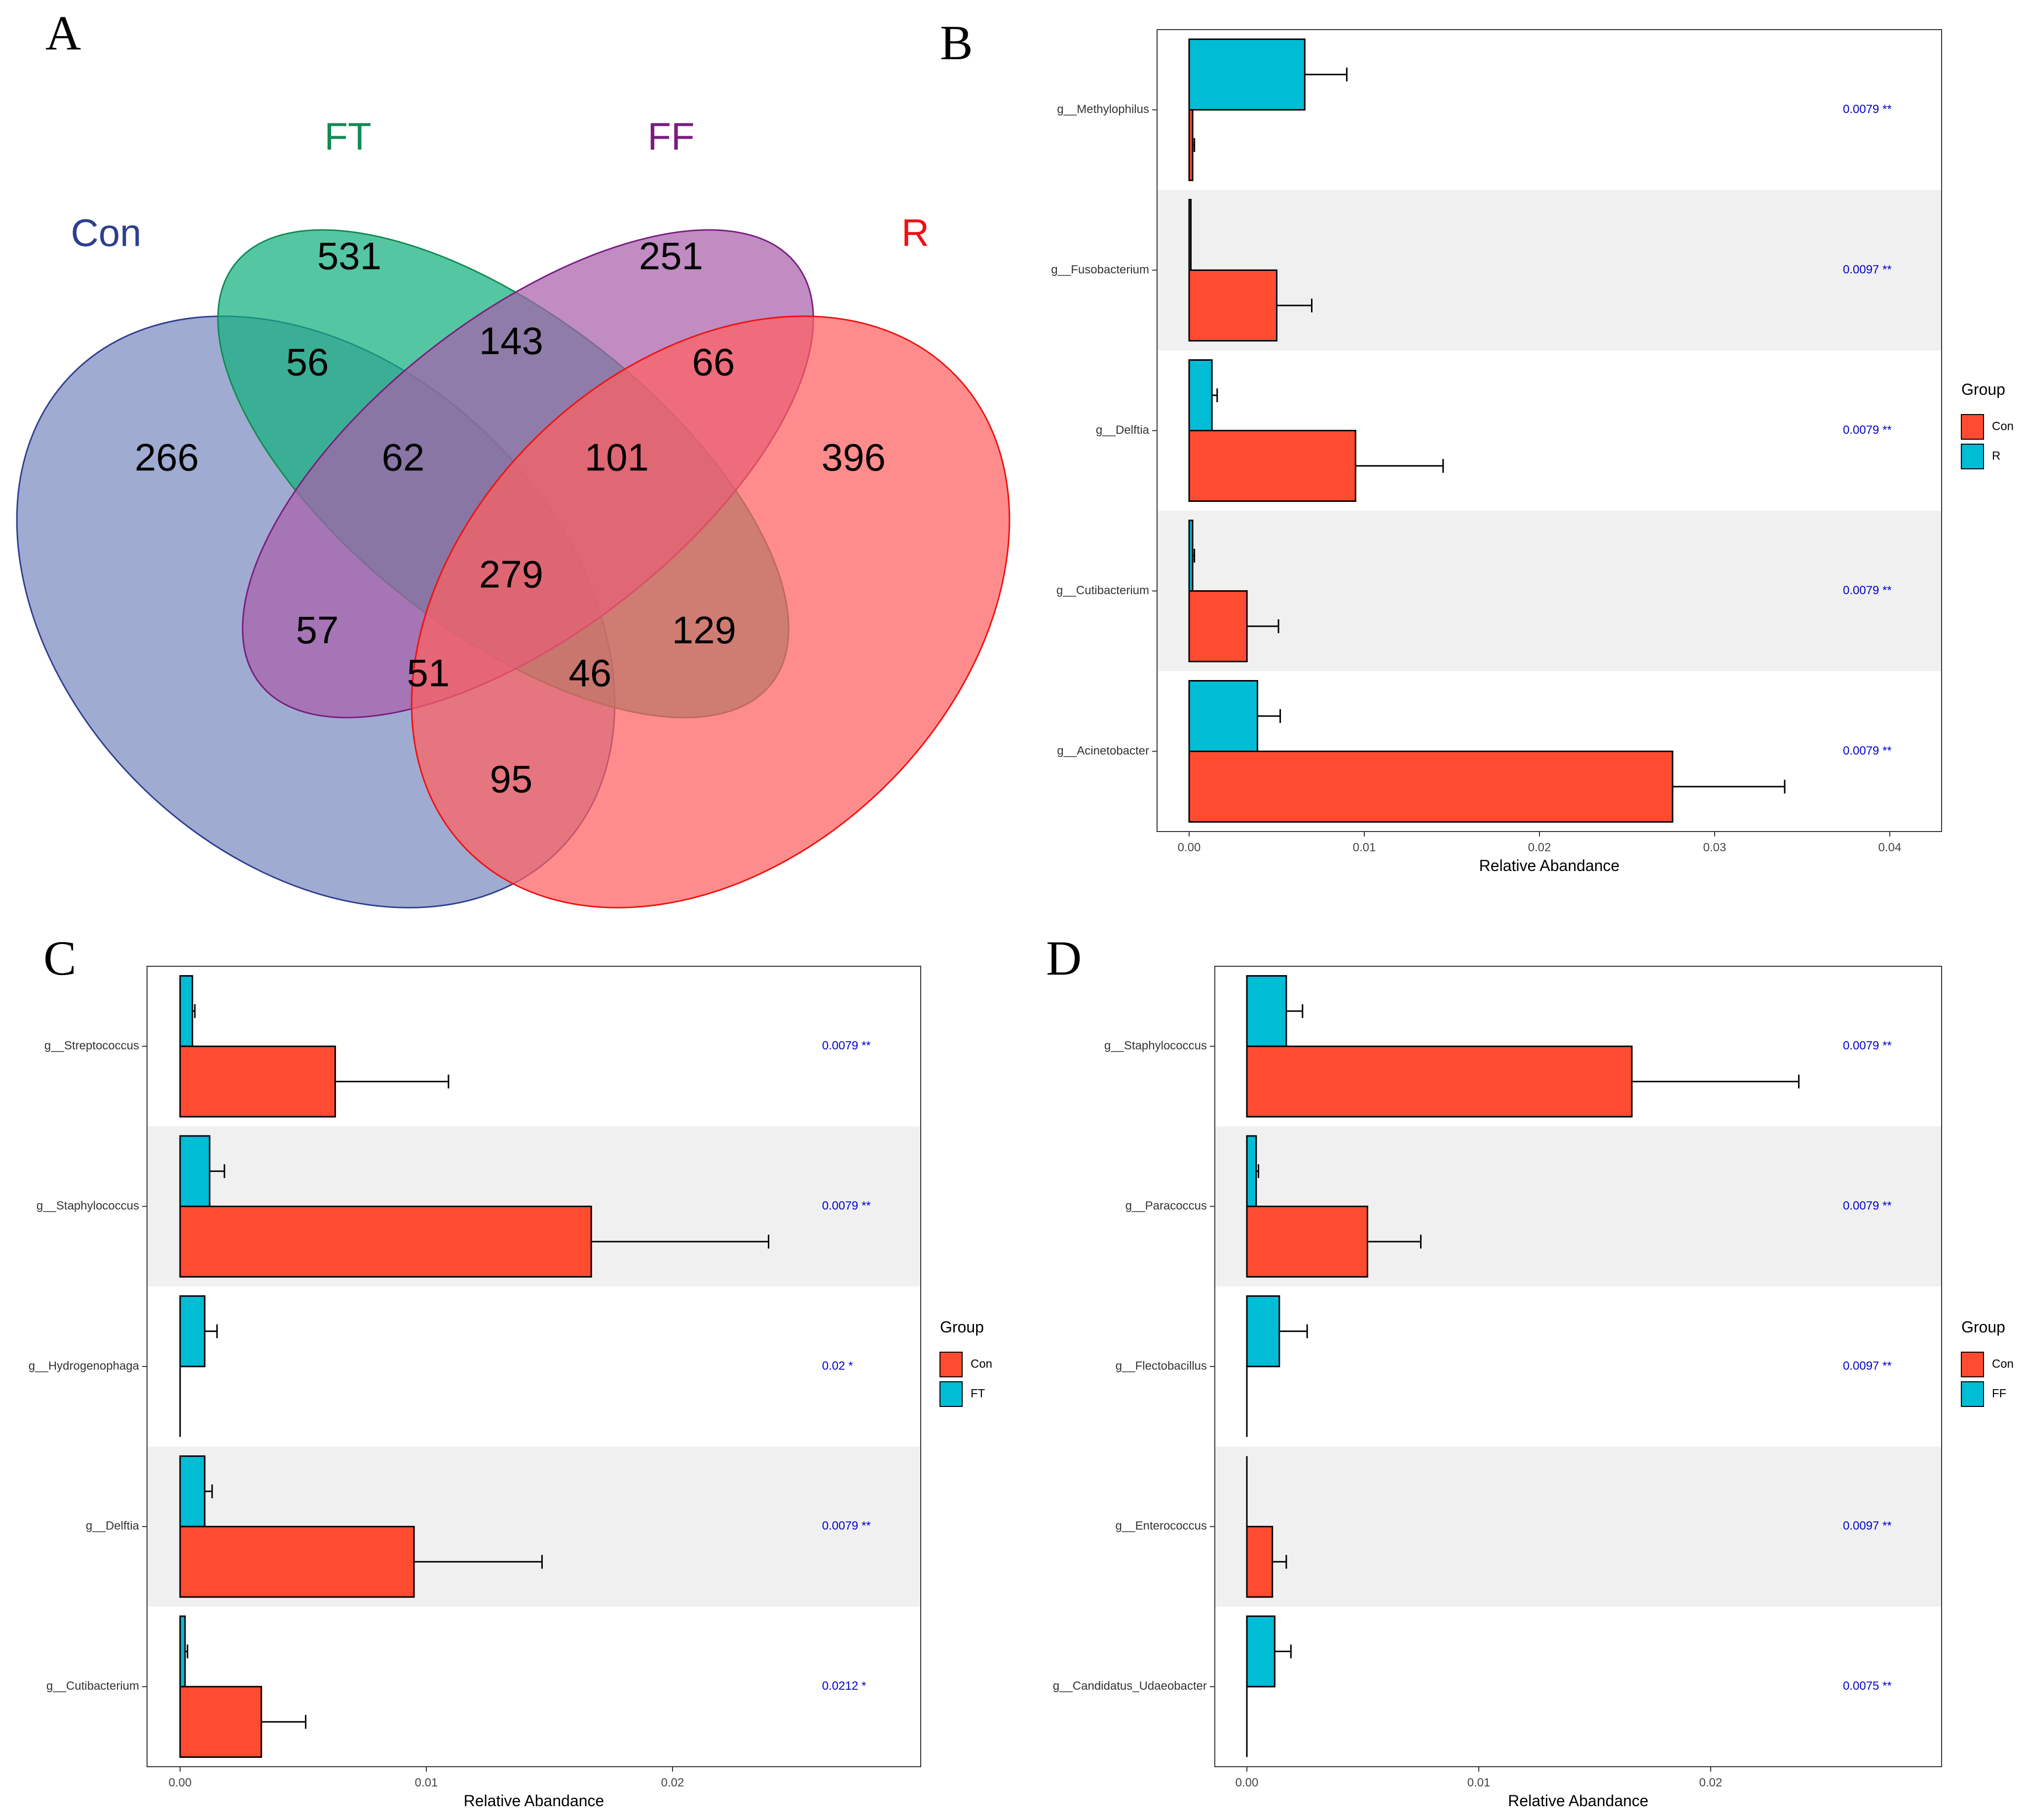  Describe the element at coordinates (957, 42) in the screenshot. I see `panel-letter-b: B` at that location.